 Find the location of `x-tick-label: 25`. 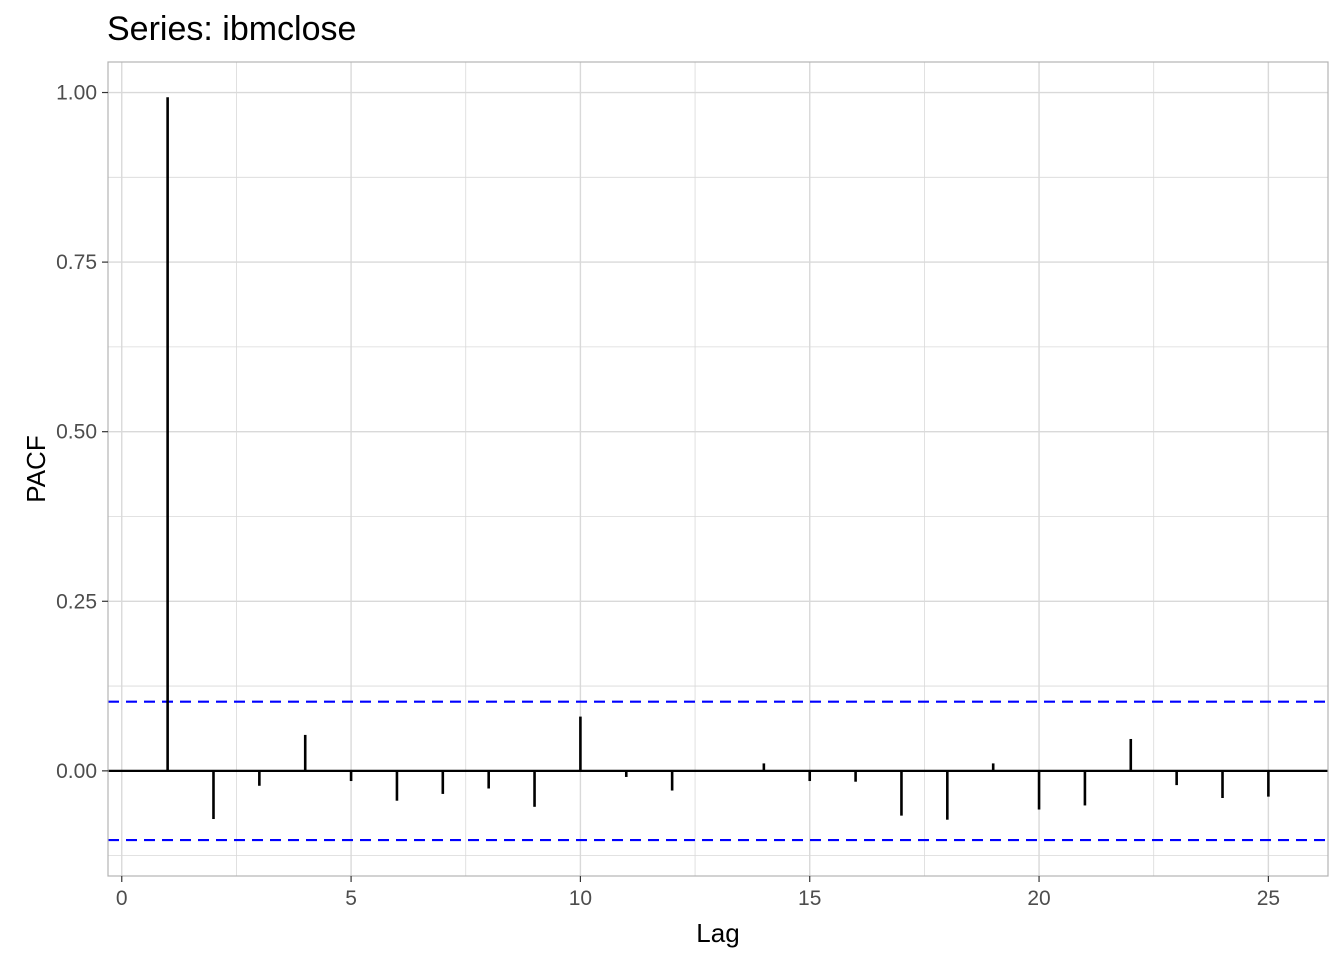

x-tick-label: 25 is located at coordinates (1268, 898).